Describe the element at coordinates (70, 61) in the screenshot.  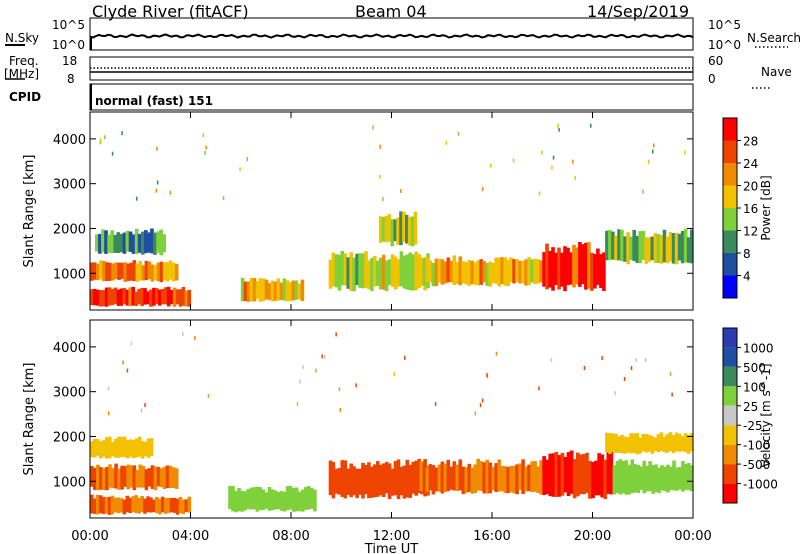
I see `freq-tick-top: 18` at that location.